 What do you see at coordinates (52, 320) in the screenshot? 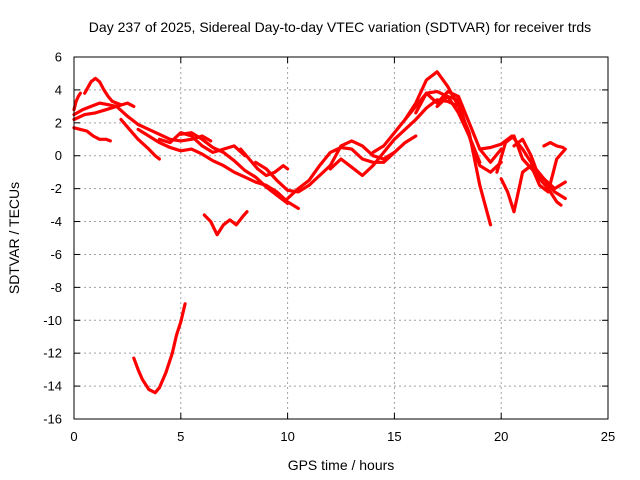
I see `y-tick-label: -10` at bounding box center [52, 320].